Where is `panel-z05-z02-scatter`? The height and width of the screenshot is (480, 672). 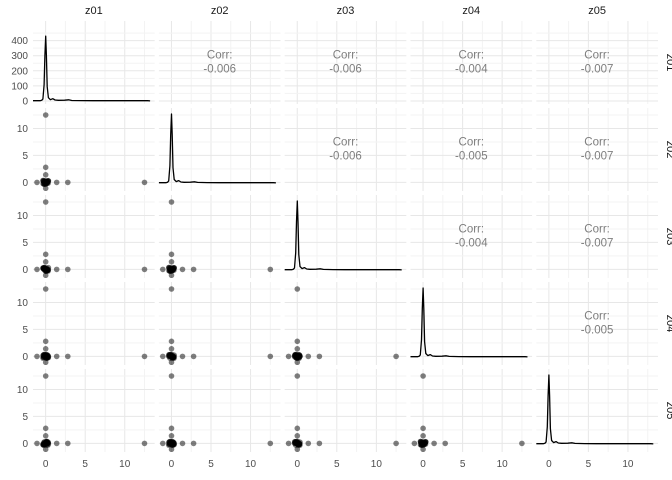 panel-z05-z02-scatter is located at coordinates (219, 410).